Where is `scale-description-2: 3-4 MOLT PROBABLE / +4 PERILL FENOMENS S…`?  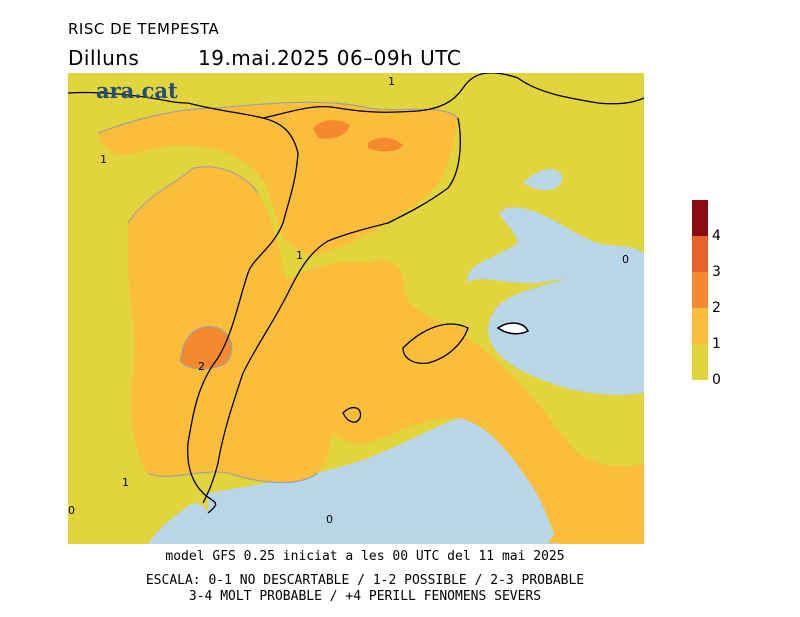
scale-description-2: 3-4 MOLT PROBABLE / +4 PERILL FENOMENS S… is located at coordinates (365, 596).